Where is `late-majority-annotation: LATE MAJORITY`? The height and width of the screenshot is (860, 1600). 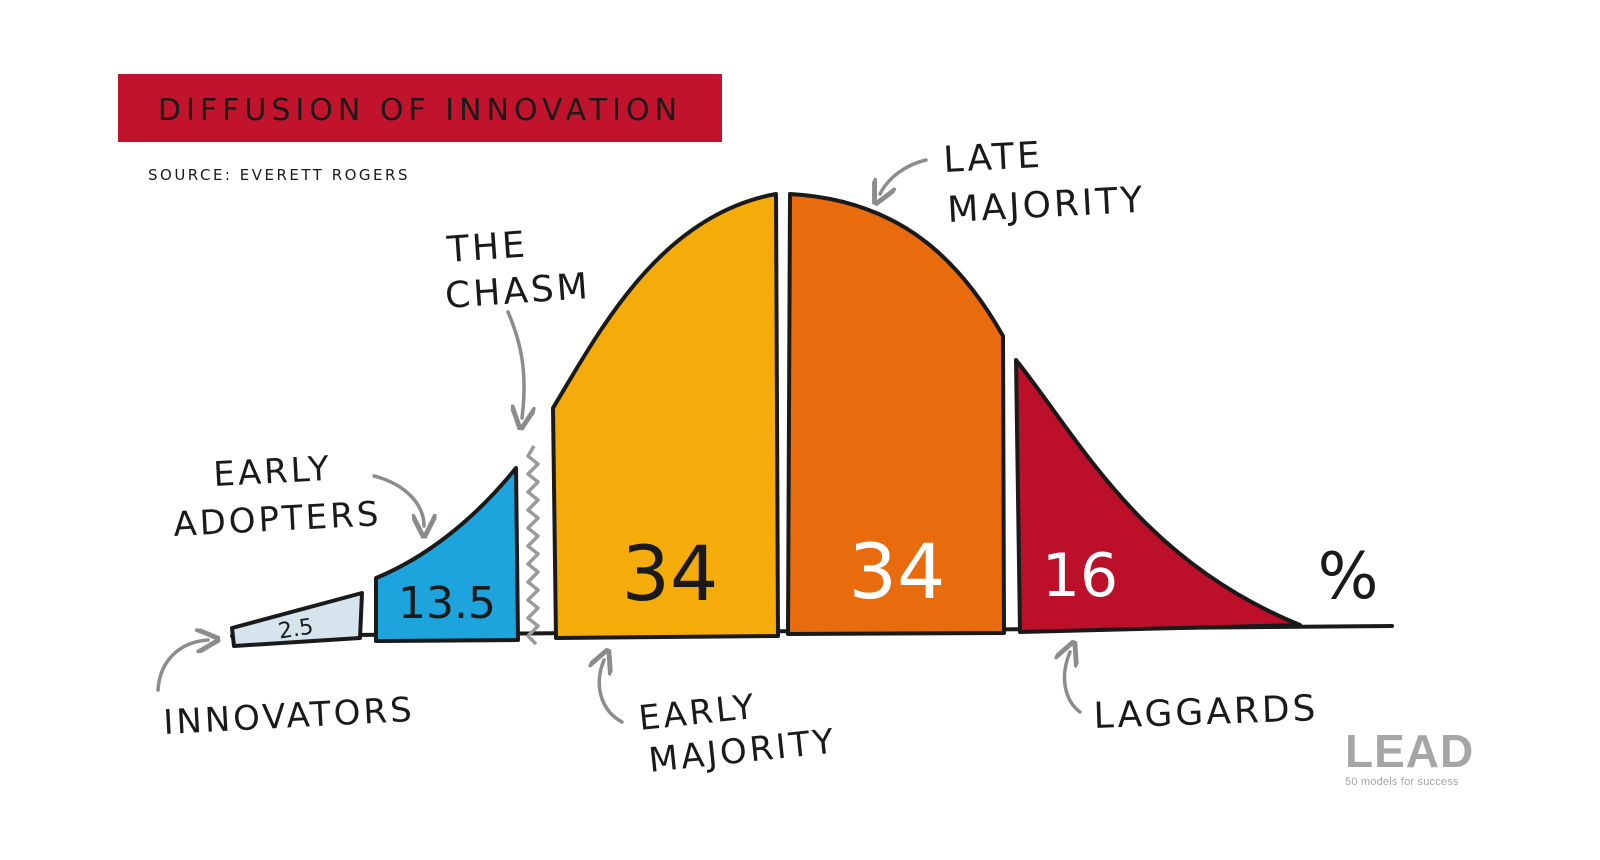
late-majority-annotation: LATE MAJORITY is located at coordinates (1013, 183).